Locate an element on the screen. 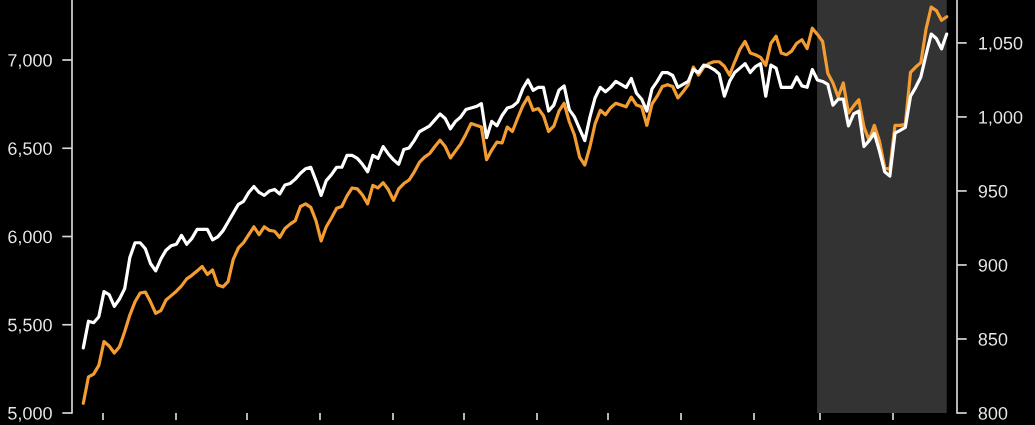 The image size is (1035, 425). y-tick-label: 6,500 is located at coordinates (30, 150).